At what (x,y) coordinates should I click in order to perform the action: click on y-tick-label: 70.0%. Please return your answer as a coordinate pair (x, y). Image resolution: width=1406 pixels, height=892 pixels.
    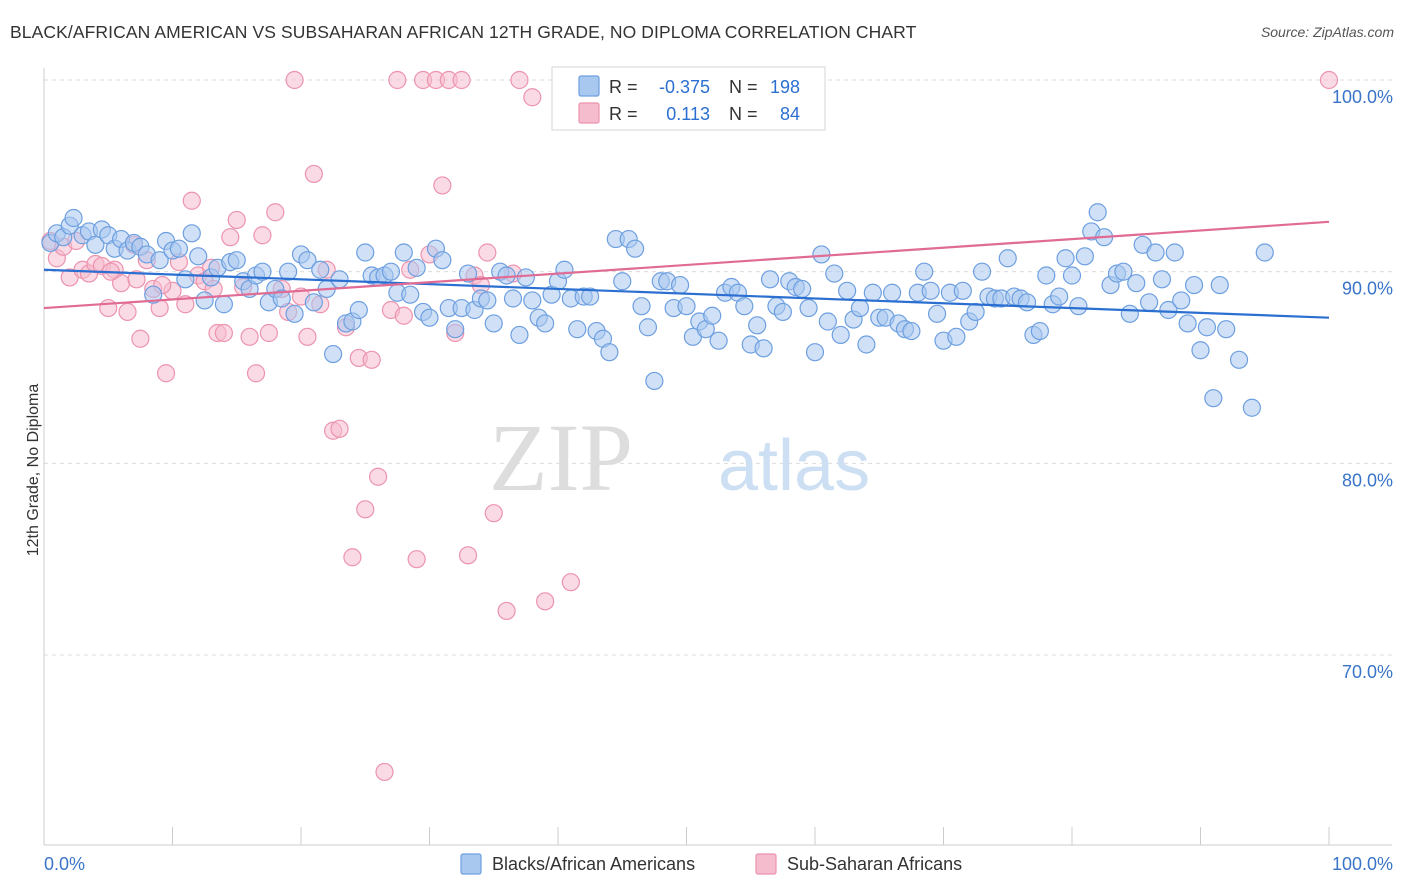
    Looking at the image, I should click on (1367, 672).